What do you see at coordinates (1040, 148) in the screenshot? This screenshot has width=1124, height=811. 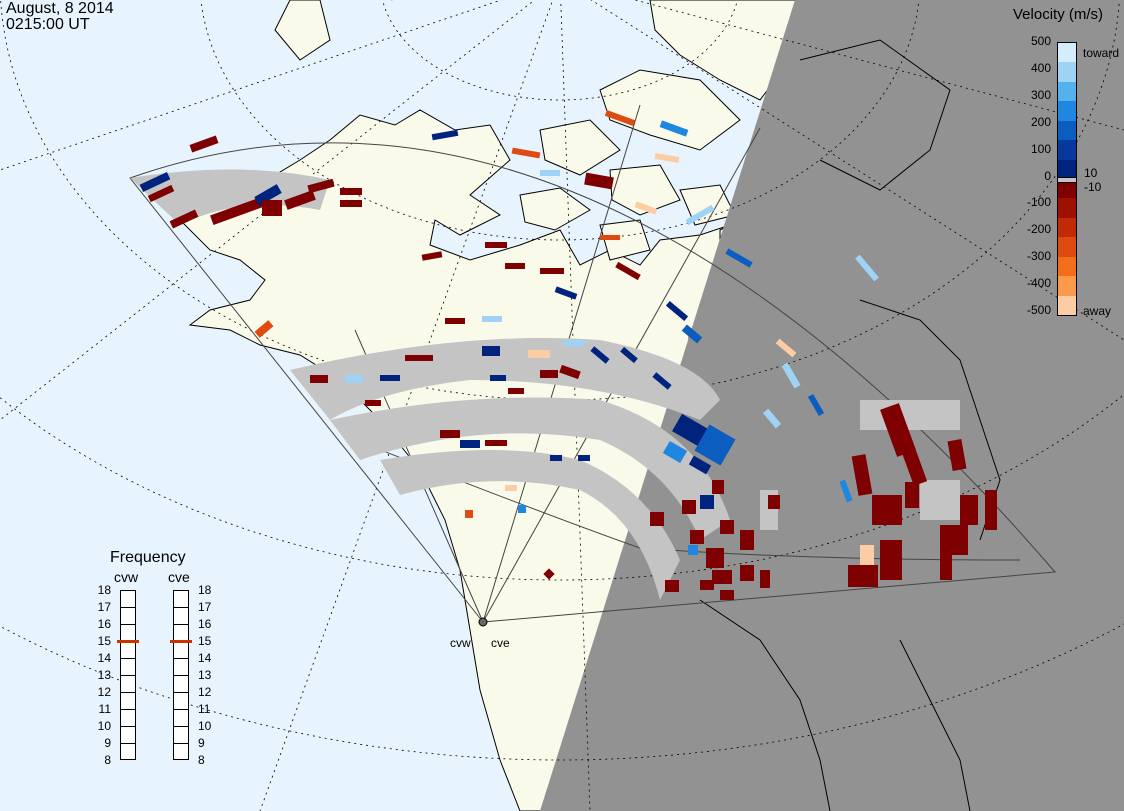 I see `colorbar-tick-label: 100` at bounding box center [1040, 148].